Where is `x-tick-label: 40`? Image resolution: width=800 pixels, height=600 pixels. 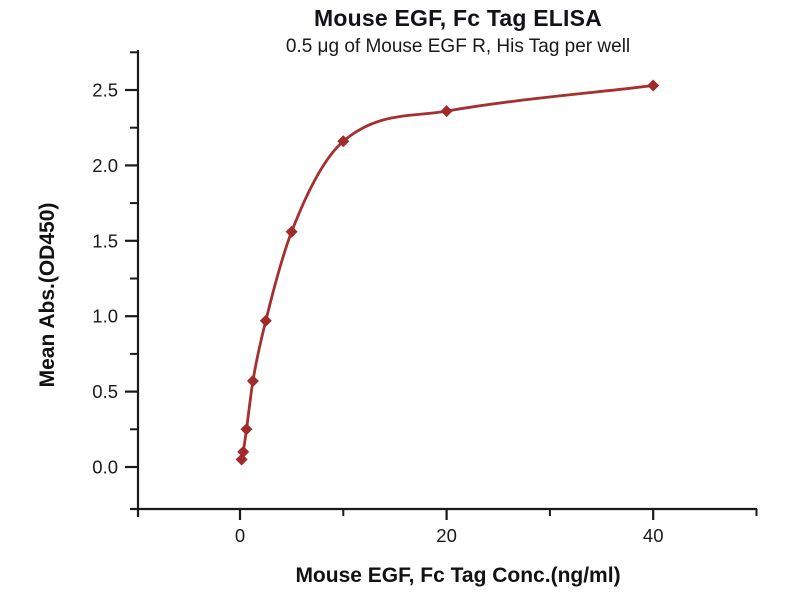
x-tick-label: 40 is located at coordinates (653, 535).